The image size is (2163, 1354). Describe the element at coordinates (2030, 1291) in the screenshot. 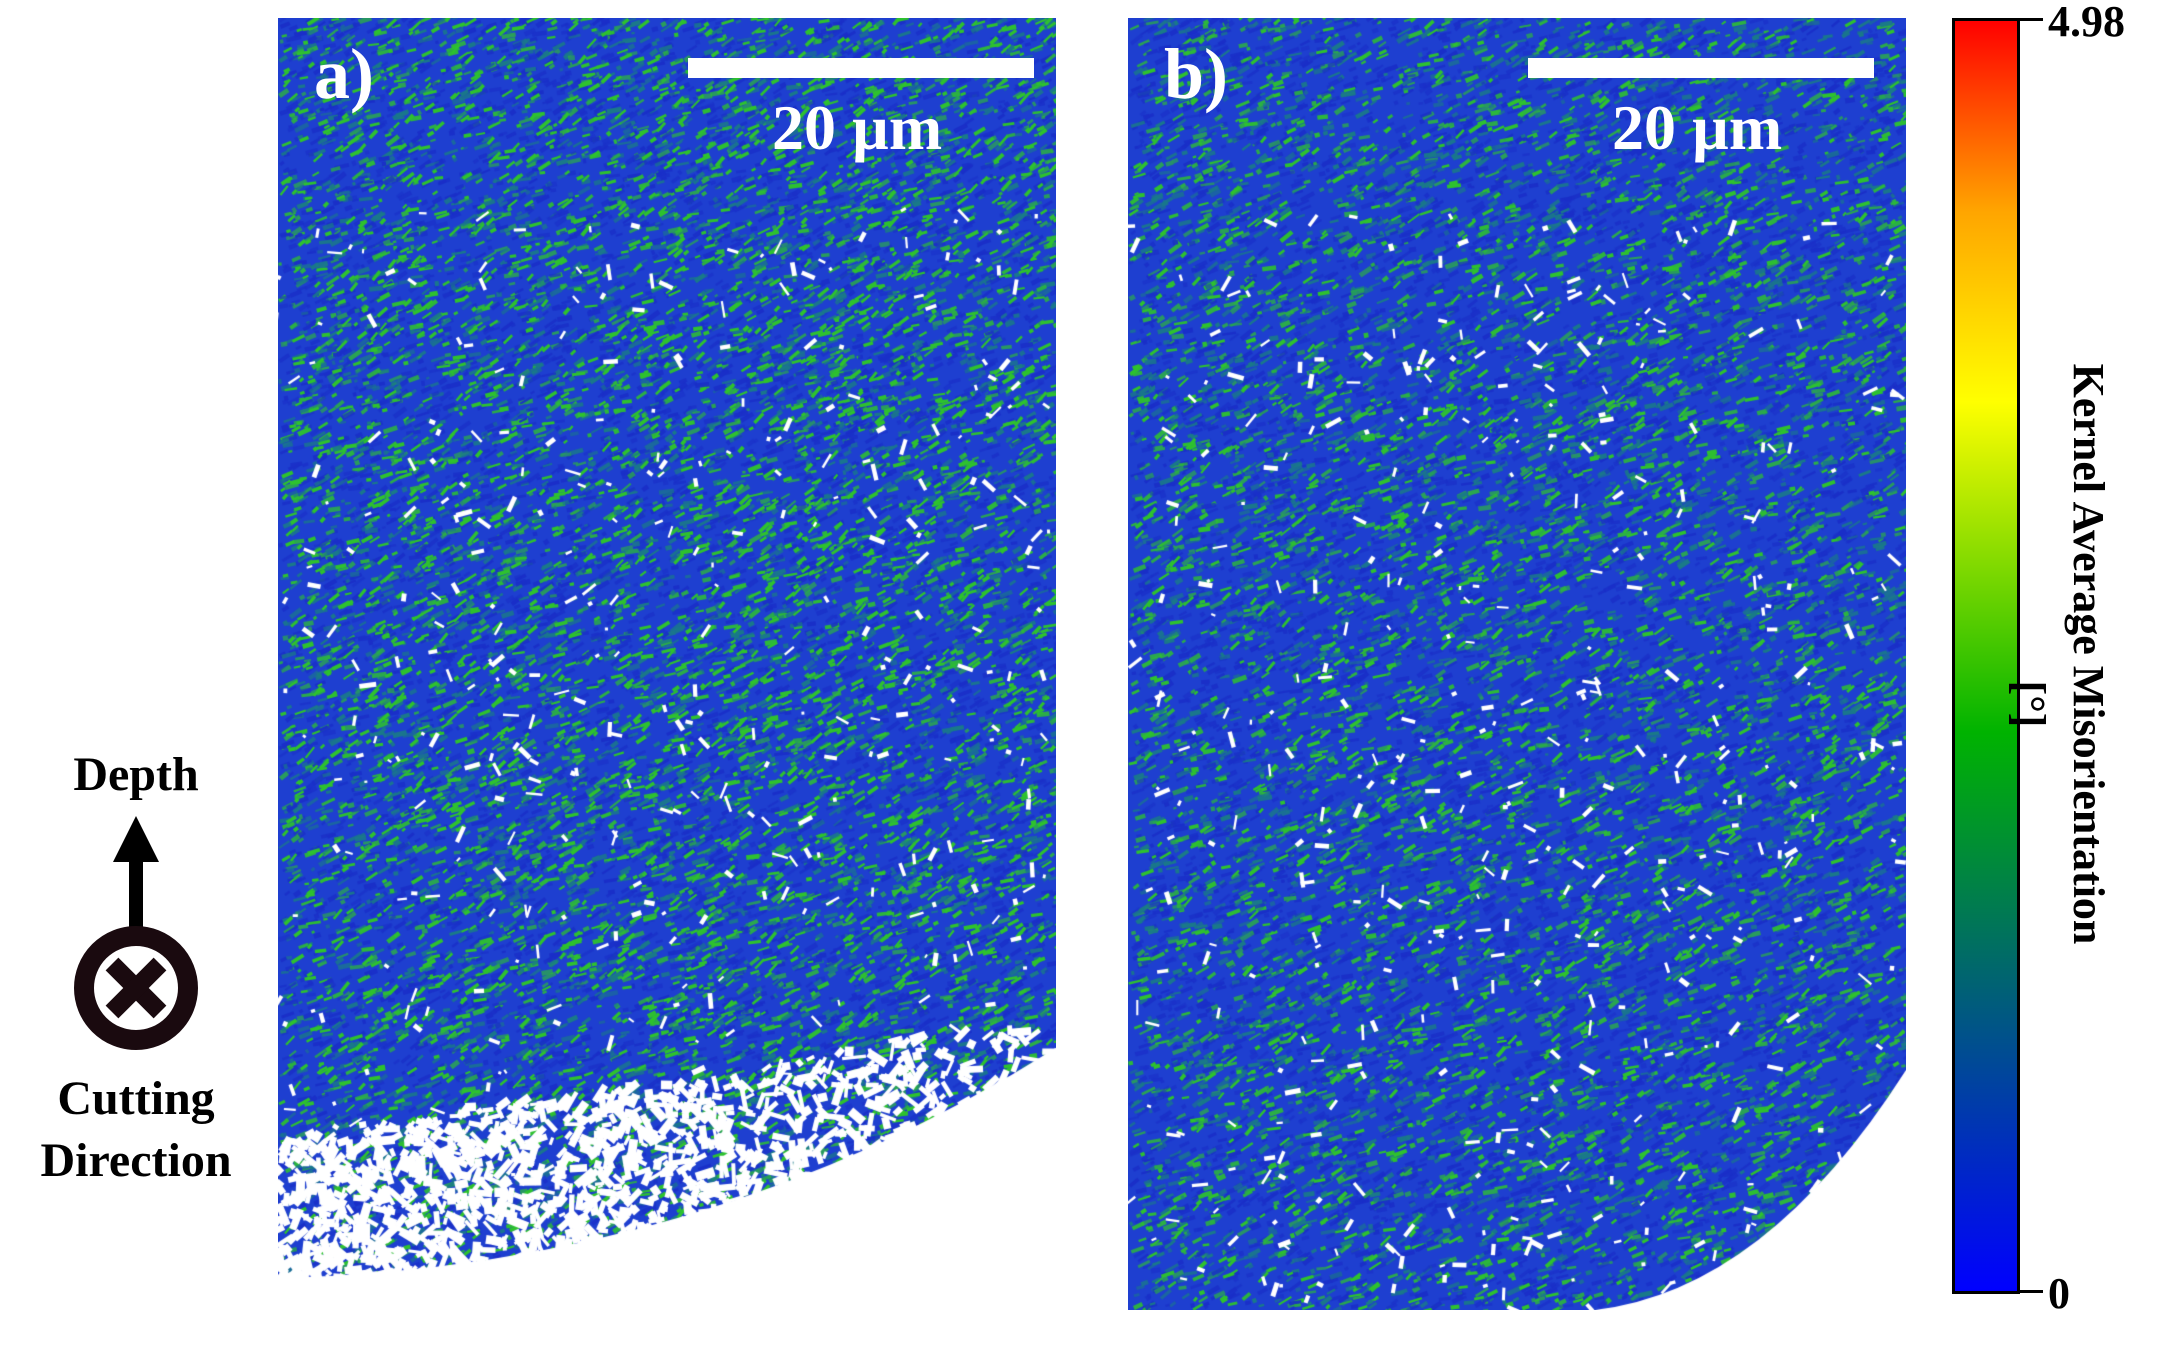

I see `colorbar-tick-min` at that location.